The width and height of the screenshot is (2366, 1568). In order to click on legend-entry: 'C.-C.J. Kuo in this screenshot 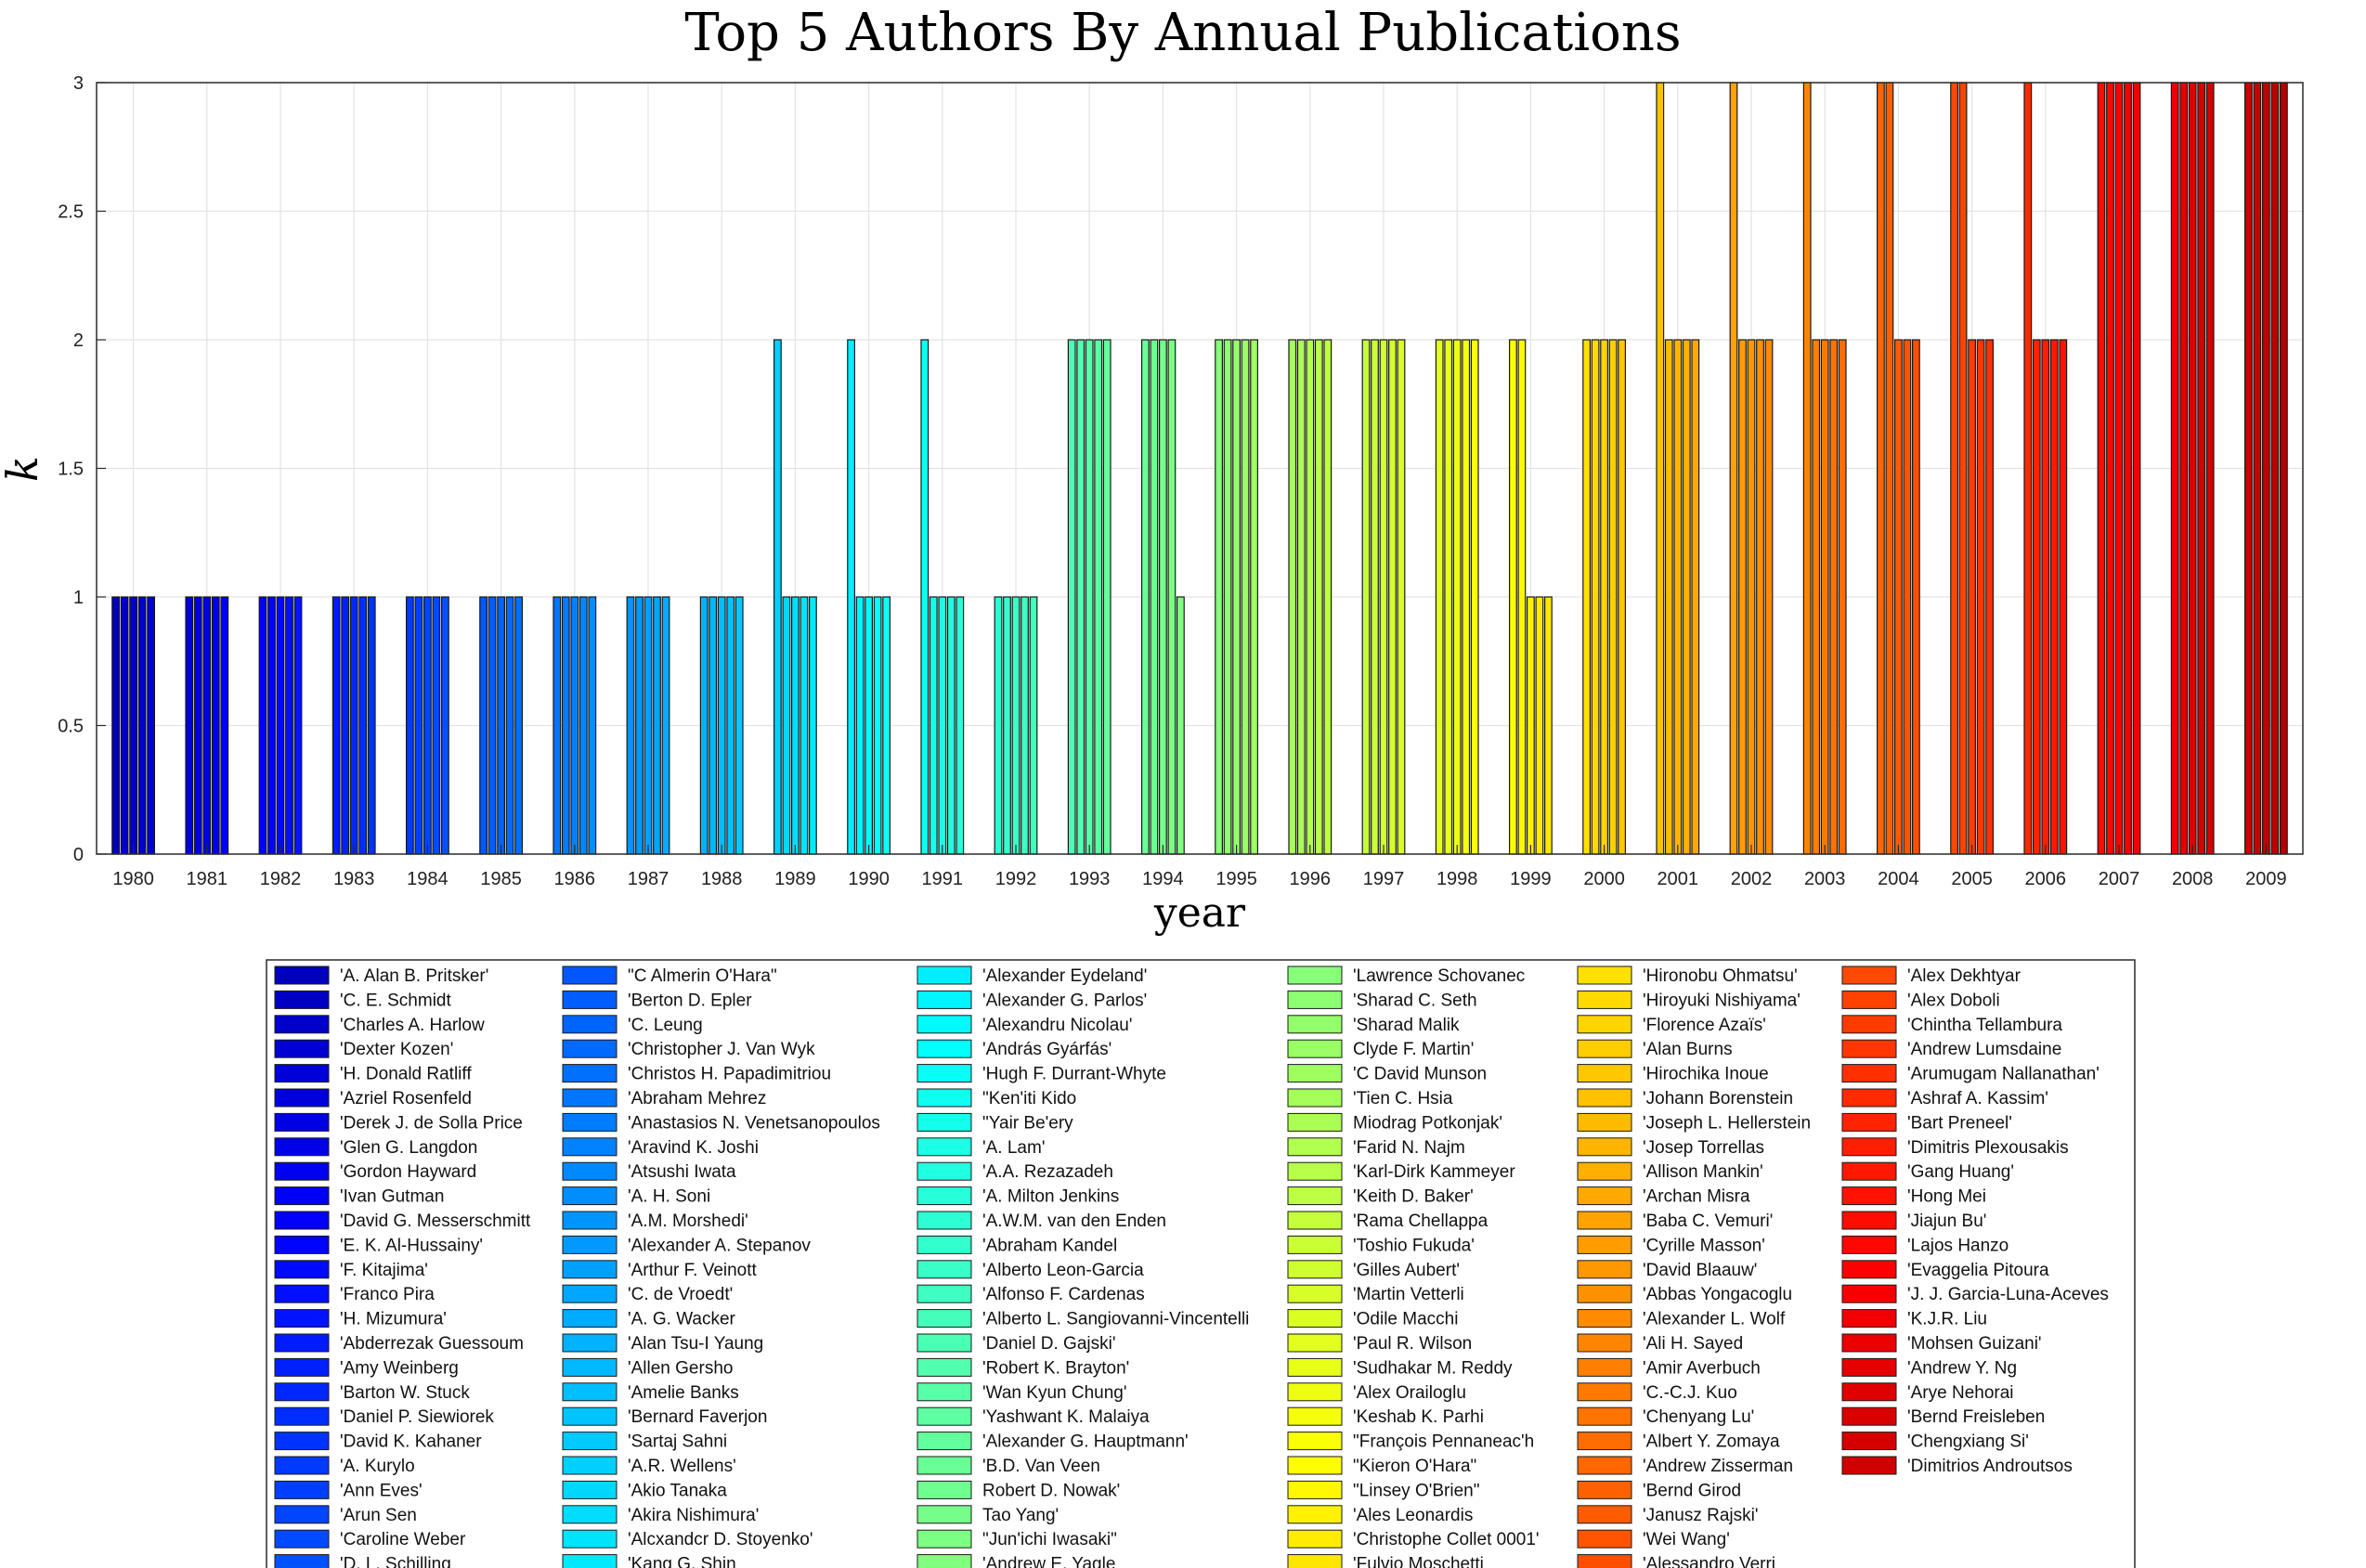, I will do `click(1690, 1393)`.